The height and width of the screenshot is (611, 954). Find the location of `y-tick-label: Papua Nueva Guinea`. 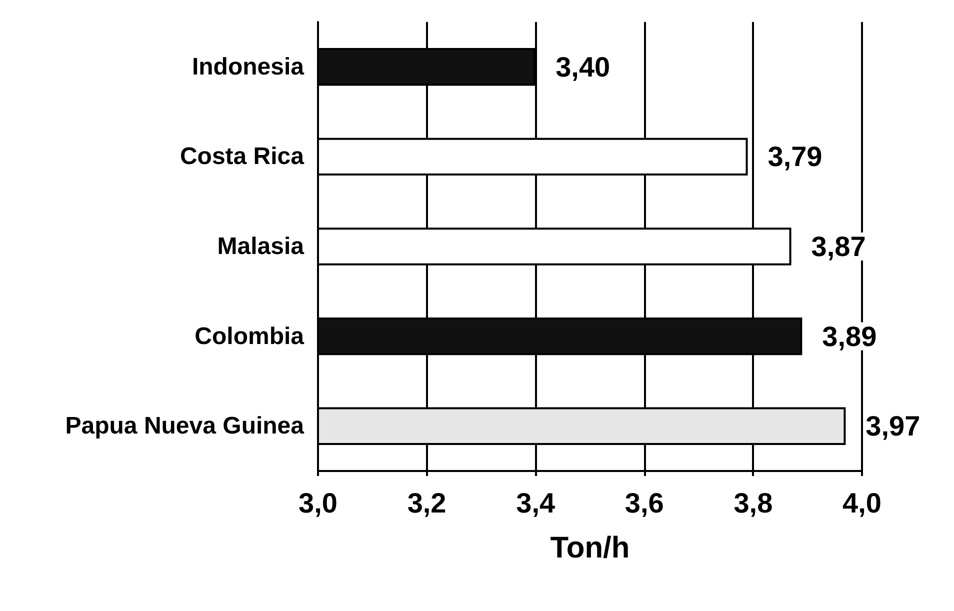

y-tick-label: Papua Nueva Guinea is located at coordinates (185, 426).